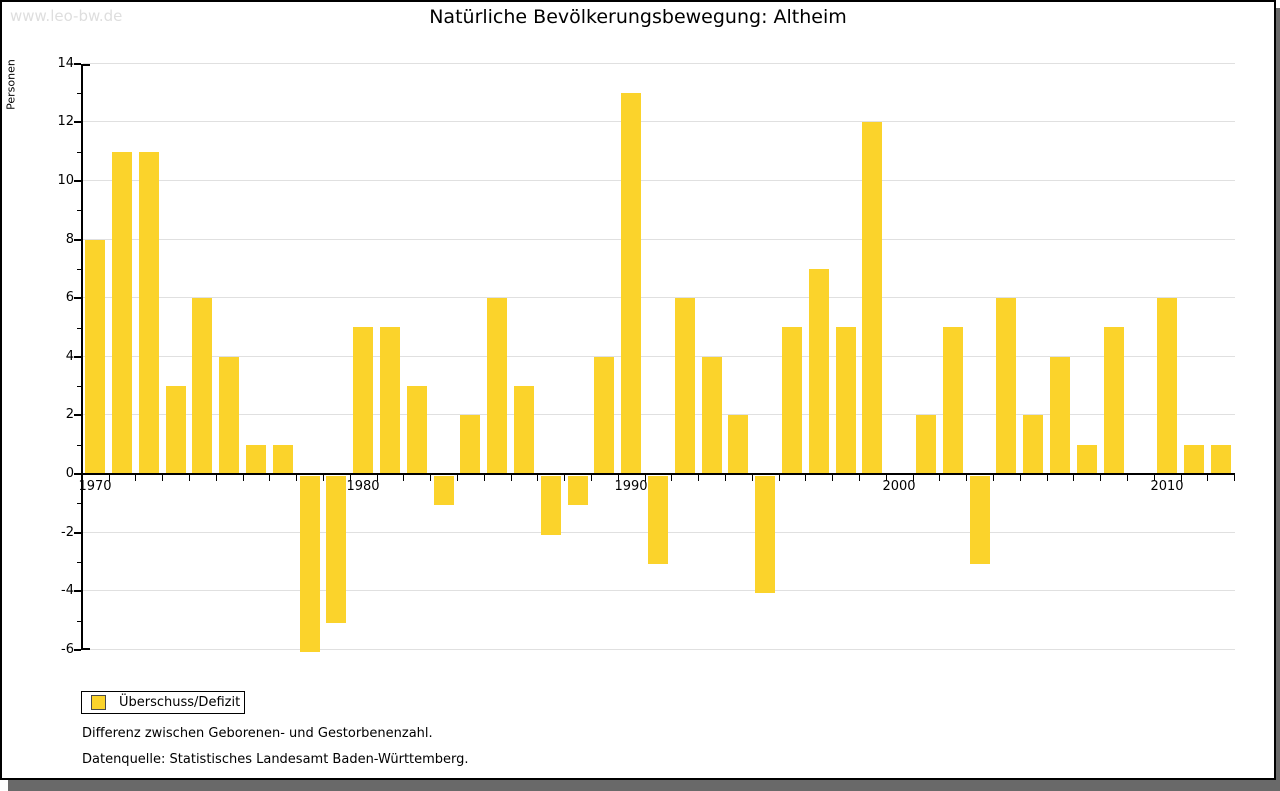 This screenshot has height=791, width=1280. What do you see at coordinates (86, 65) in the screenshot?
I see `y-axis-cap-top` at bounding box center [86, 65].